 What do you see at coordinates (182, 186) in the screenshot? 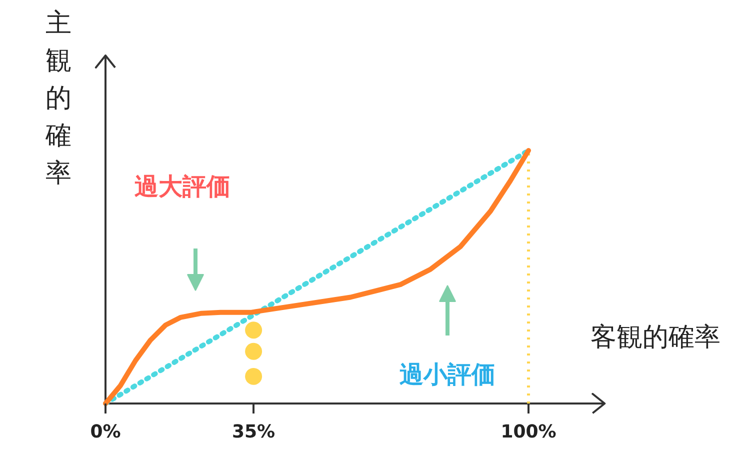
I see `annotation: 過大評価` at bounding box center [182, 186].